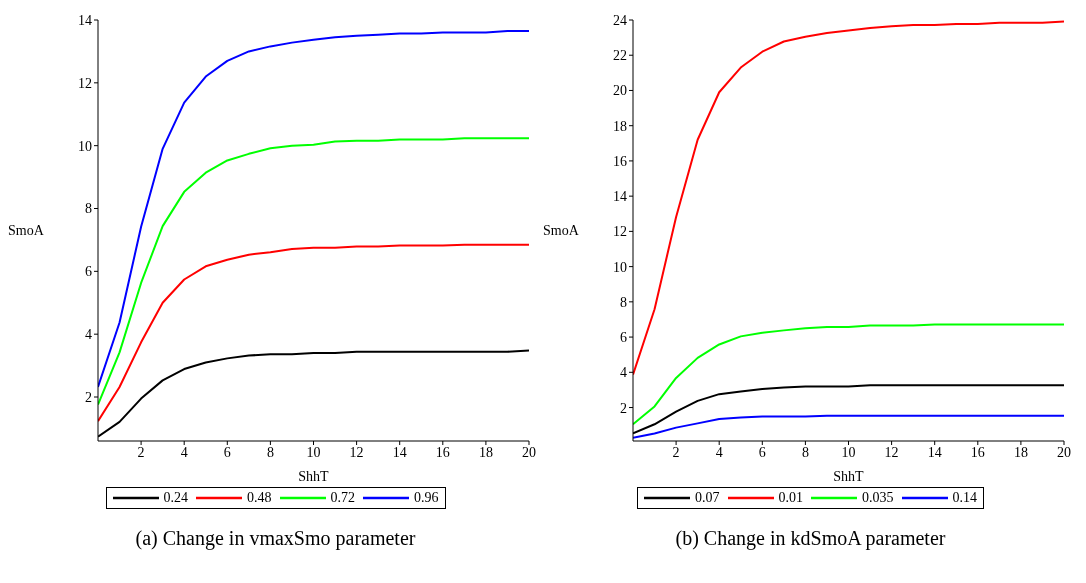 This screenshot has width=1086, height=583. Describe the element at coordinates (259, 498) in the screenshot. I see `legend-label: 0.48` at that location.